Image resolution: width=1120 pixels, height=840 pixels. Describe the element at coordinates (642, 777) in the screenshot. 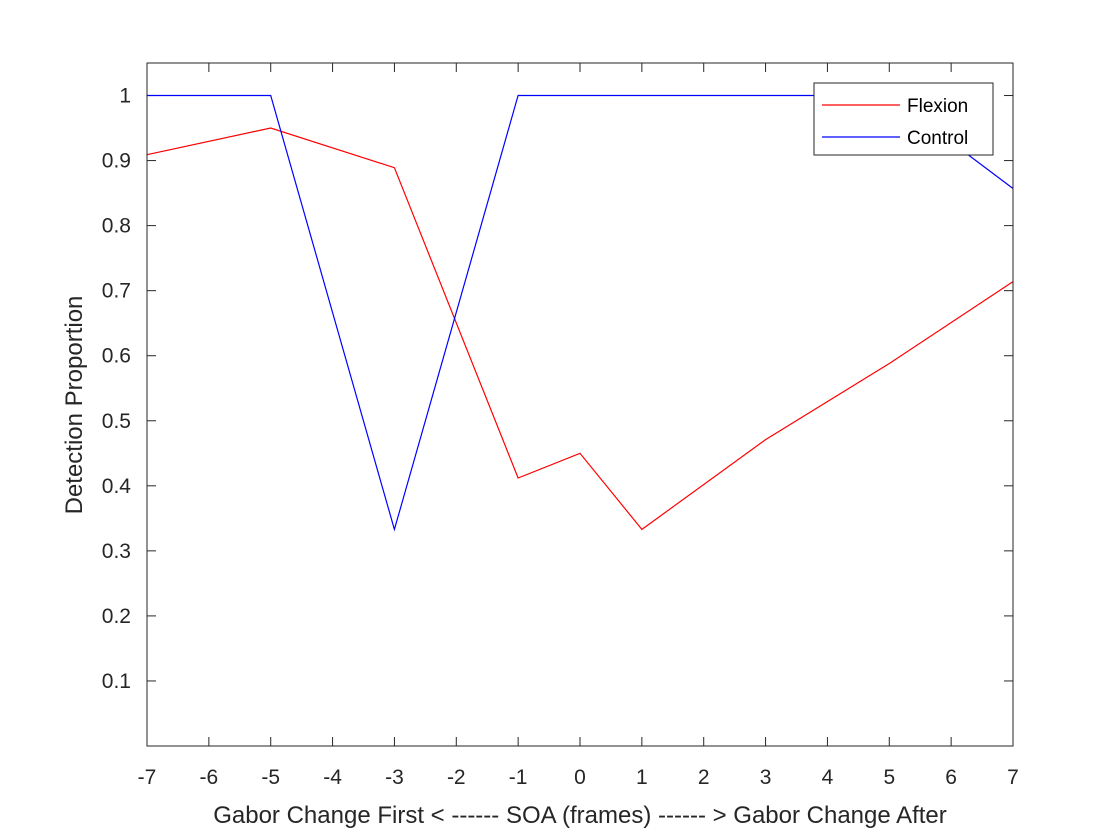

I see `x-tick-label: 1` at that location.